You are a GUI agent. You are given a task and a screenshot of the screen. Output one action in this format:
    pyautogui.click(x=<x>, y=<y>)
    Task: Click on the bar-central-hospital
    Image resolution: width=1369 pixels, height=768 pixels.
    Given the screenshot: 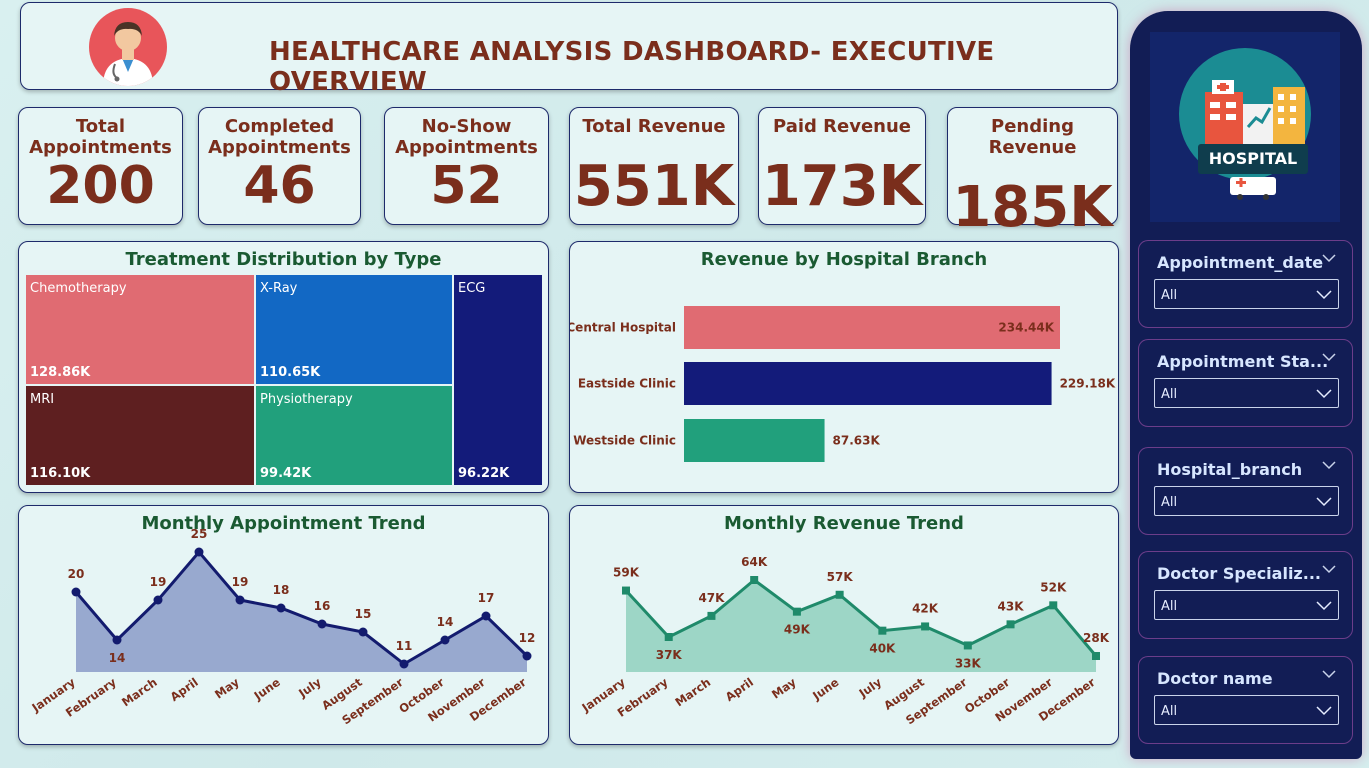 What is the action you would take?
    pyautogui.click(x=872, y=327)
    